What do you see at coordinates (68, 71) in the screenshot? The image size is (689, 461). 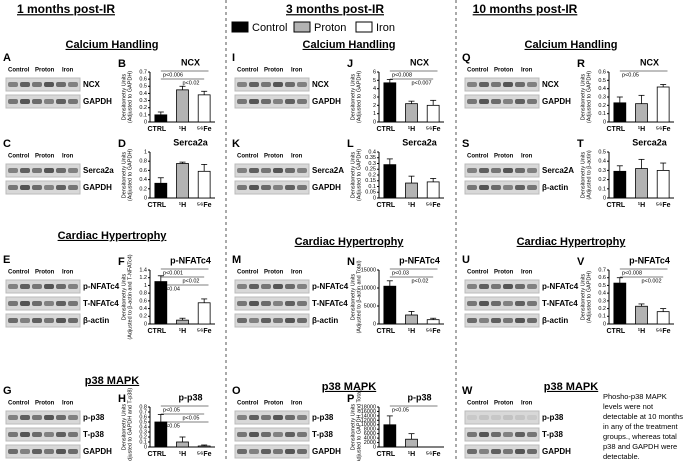 I see `lane-label: Iron` at bounding box center [68, 71].